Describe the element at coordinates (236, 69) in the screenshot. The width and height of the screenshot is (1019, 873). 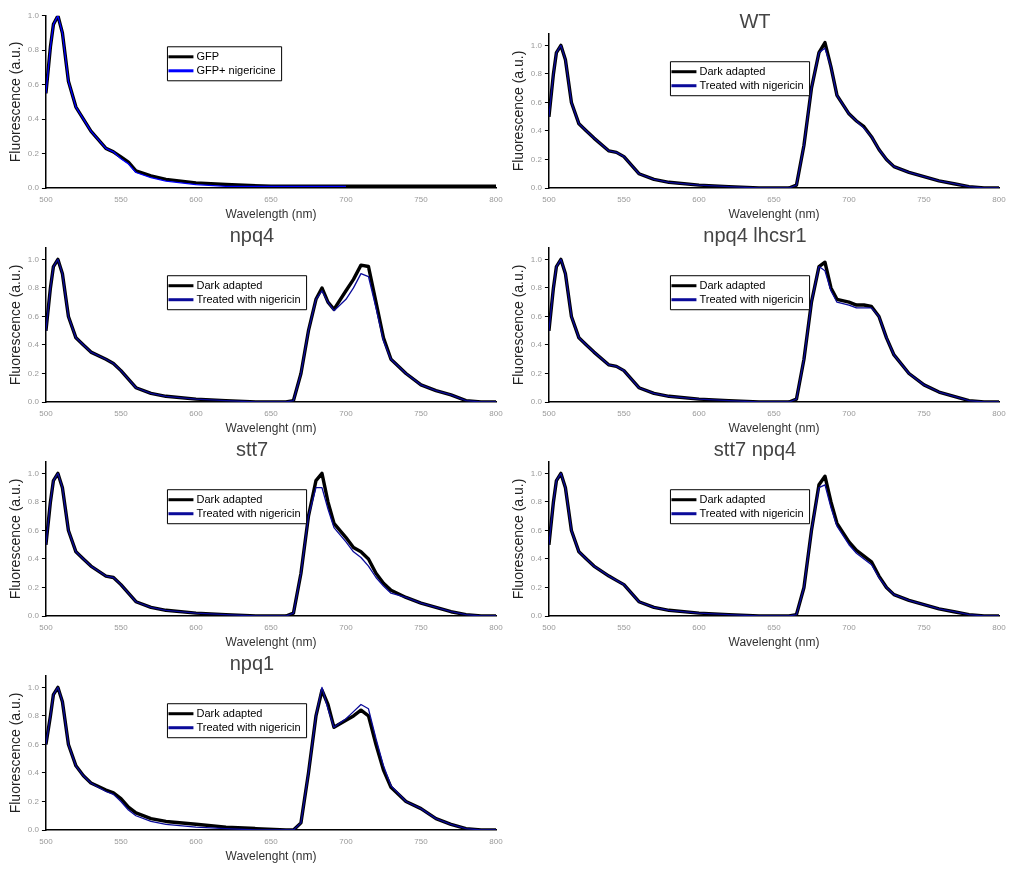
I see `legend-label: GFP+ nigericine` at that location.